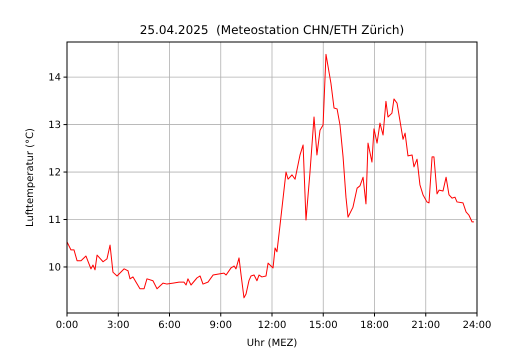 The image size is (530, 350). What do you see at coordinates (272, 343) in the screenshot?
I see `x-axis-title: Uhr (MEZ)` at bounding box center [272, 343].